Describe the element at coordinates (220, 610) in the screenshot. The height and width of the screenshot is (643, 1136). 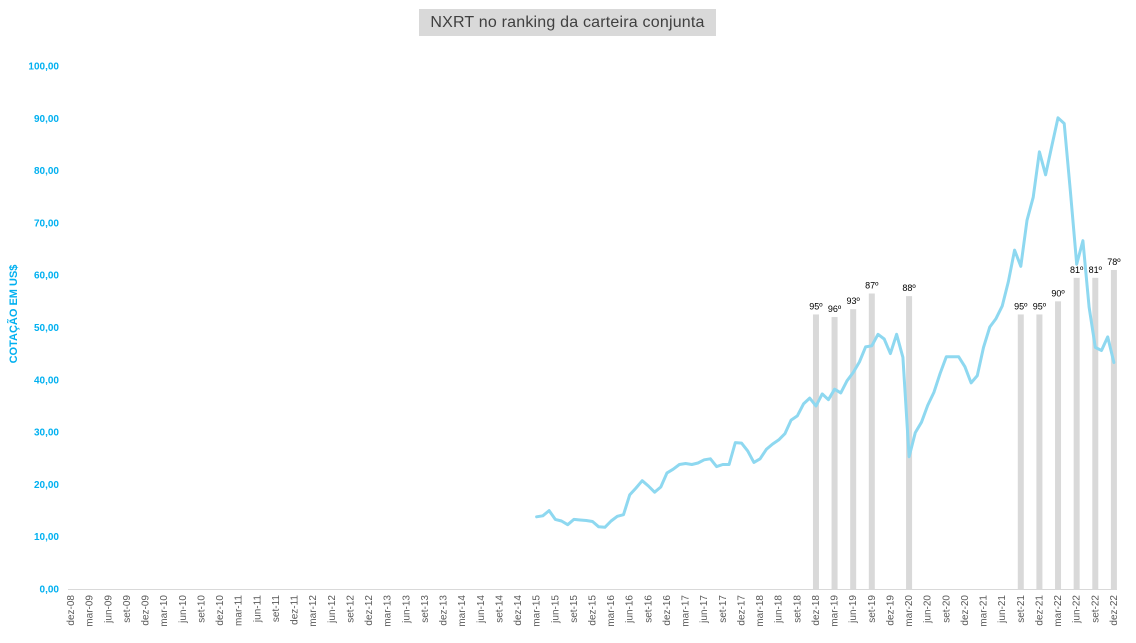
I see `x-tick-label: dez-10` at that location.